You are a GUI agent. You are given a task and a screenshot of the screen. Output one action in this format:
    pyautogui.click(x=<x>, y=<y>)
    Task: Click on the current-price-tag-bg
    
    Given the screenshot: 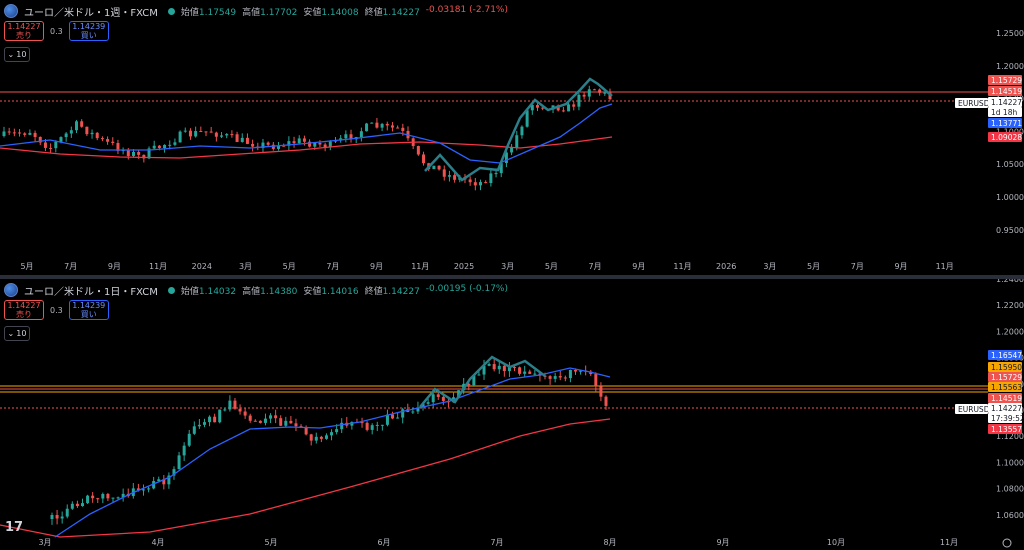 What is the action you would take?
    pyautogui.click(x=1005, y=408)
    